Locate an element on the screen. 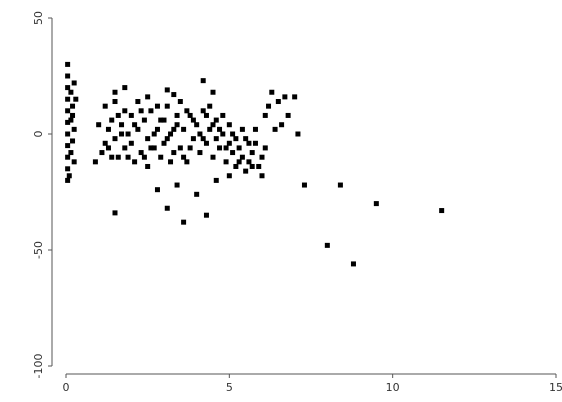 This screenshot has width=562, height=402. y-tick-label: 50 is located at coordinates (38, 18).